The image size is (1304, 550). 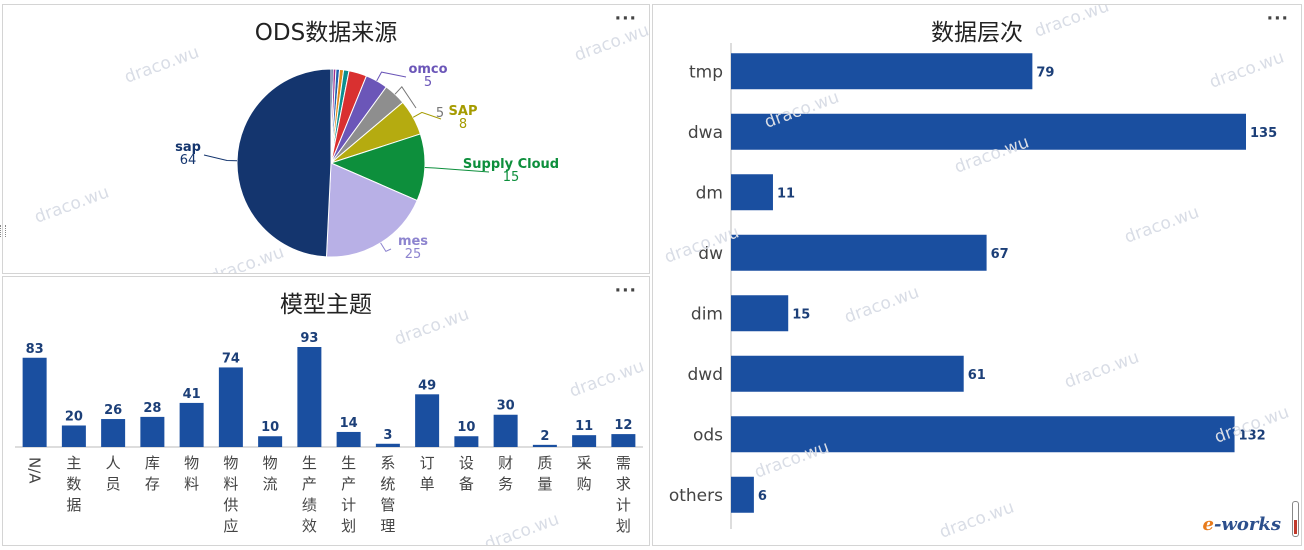 What do you see at coordinates (544, 473) in the screenshot?
I see `column-category-label: 质量` at bounding box center [544, 473].